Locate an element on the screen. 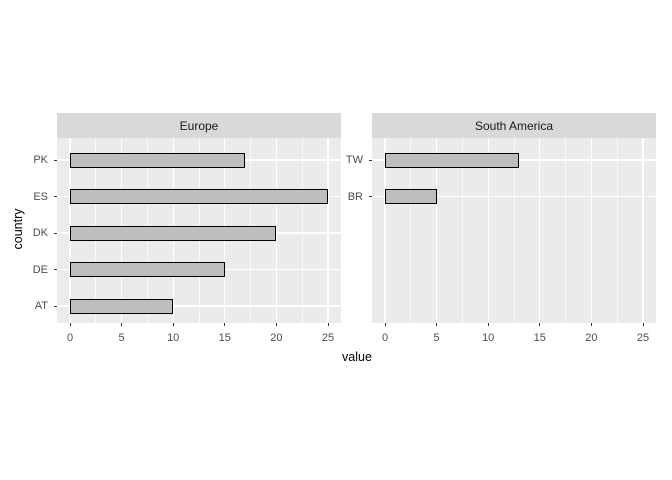  bar-at is located at coordinates (122, 306).